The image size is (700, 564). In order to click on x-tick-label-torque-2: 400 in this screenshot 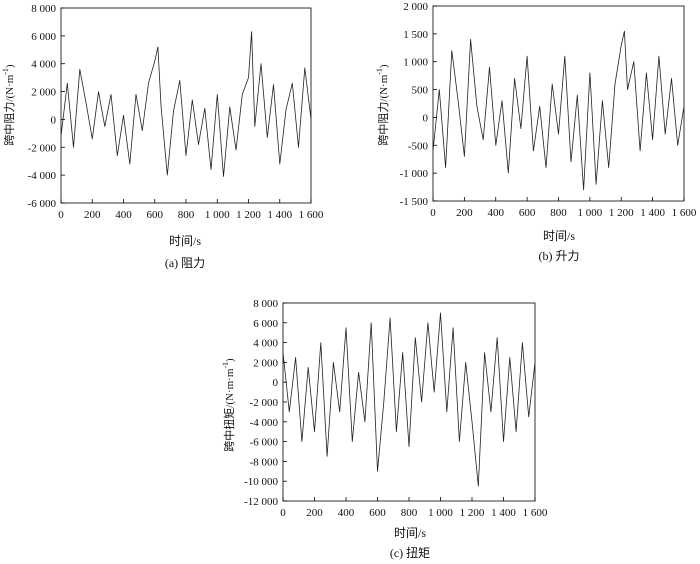, I will do `click(346, 513)`.